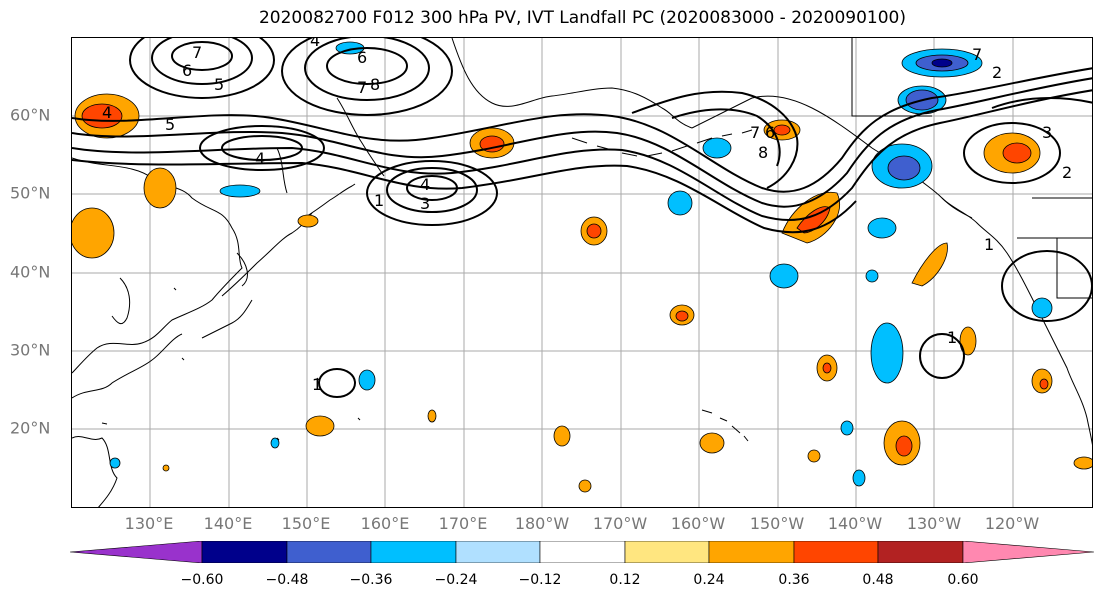 The width and height of the screenshot is (1105, 601). Describe the element at coordinates (202, 580) in the screenshot. I see `colorbar-tick: −0.60` at that location.